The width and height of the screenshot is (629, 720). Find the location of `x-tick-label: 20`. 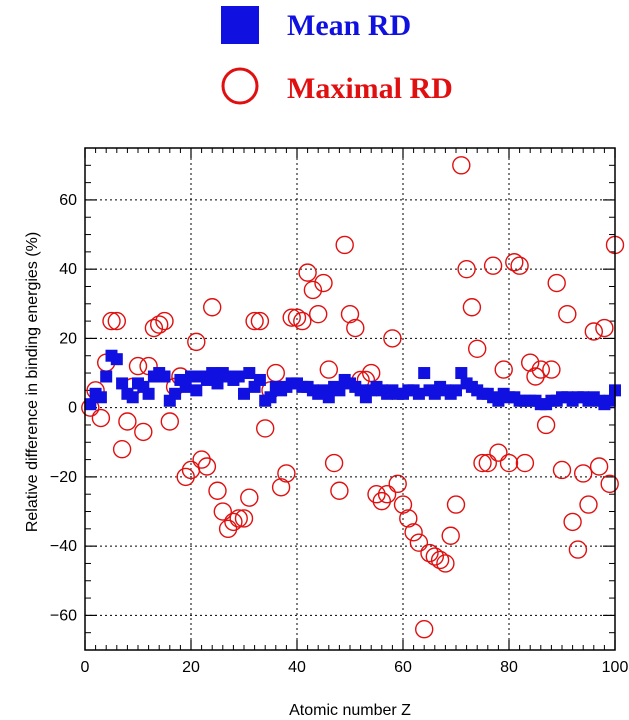

x-tick-label: 20 is located at coordinates (191, 667).